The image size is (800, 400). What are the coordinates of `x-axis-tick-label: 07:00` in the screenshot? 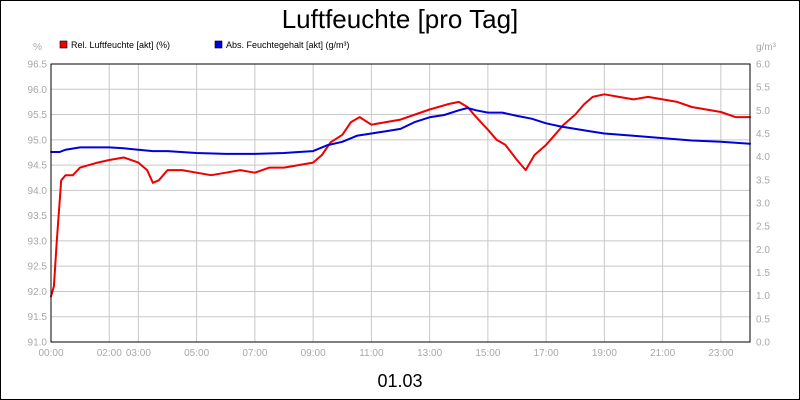 It's located at (254, 353).